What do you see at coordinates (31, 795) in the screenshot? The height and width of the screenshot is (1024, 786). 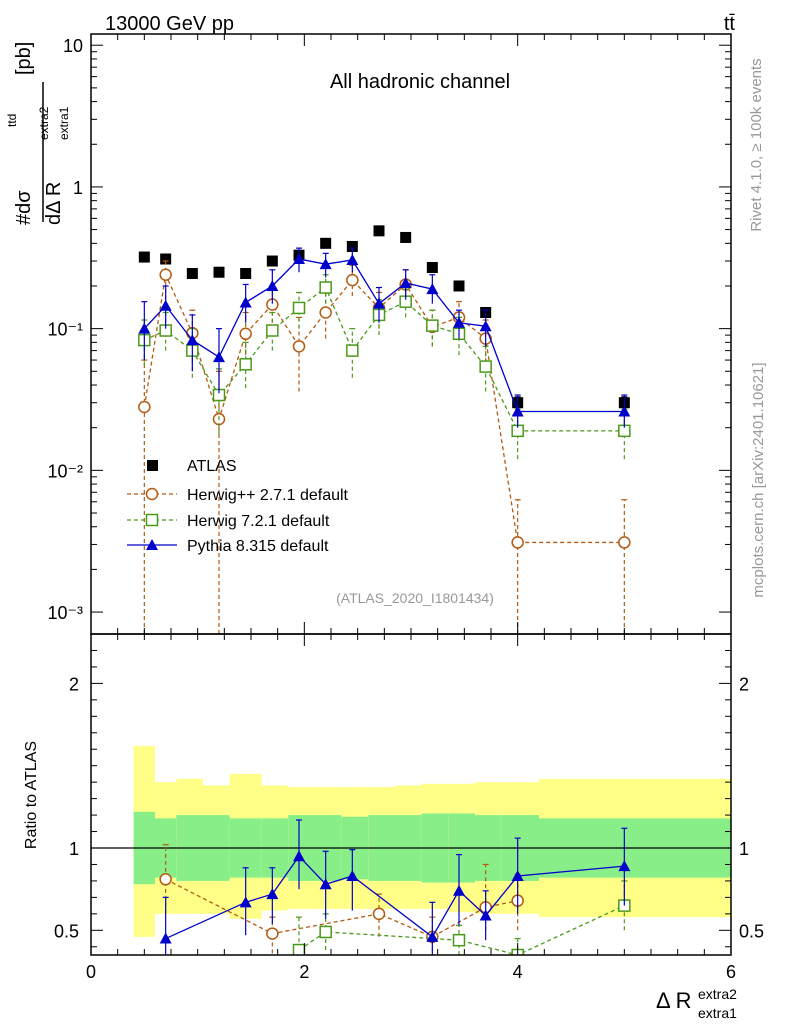 I see `ratio-y-label: Ratio to ATLAS` at bounding box center [31, 795].